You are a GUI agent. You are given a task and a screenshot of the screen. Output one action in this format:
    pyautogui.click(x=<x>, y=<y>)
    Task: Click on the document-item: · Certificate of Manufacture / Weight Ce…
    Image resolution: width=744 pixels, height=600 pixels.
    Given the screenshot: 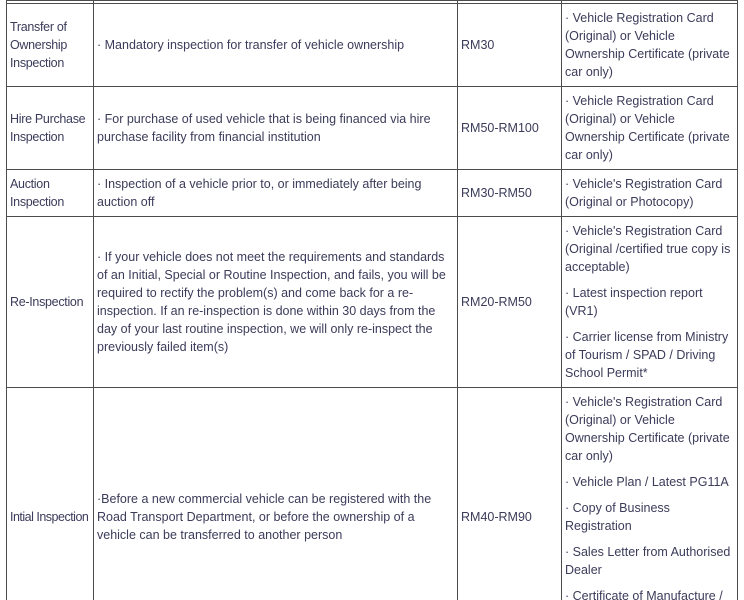 What is the action you would take?
    pyautogui.click(x=644, y=594)
    